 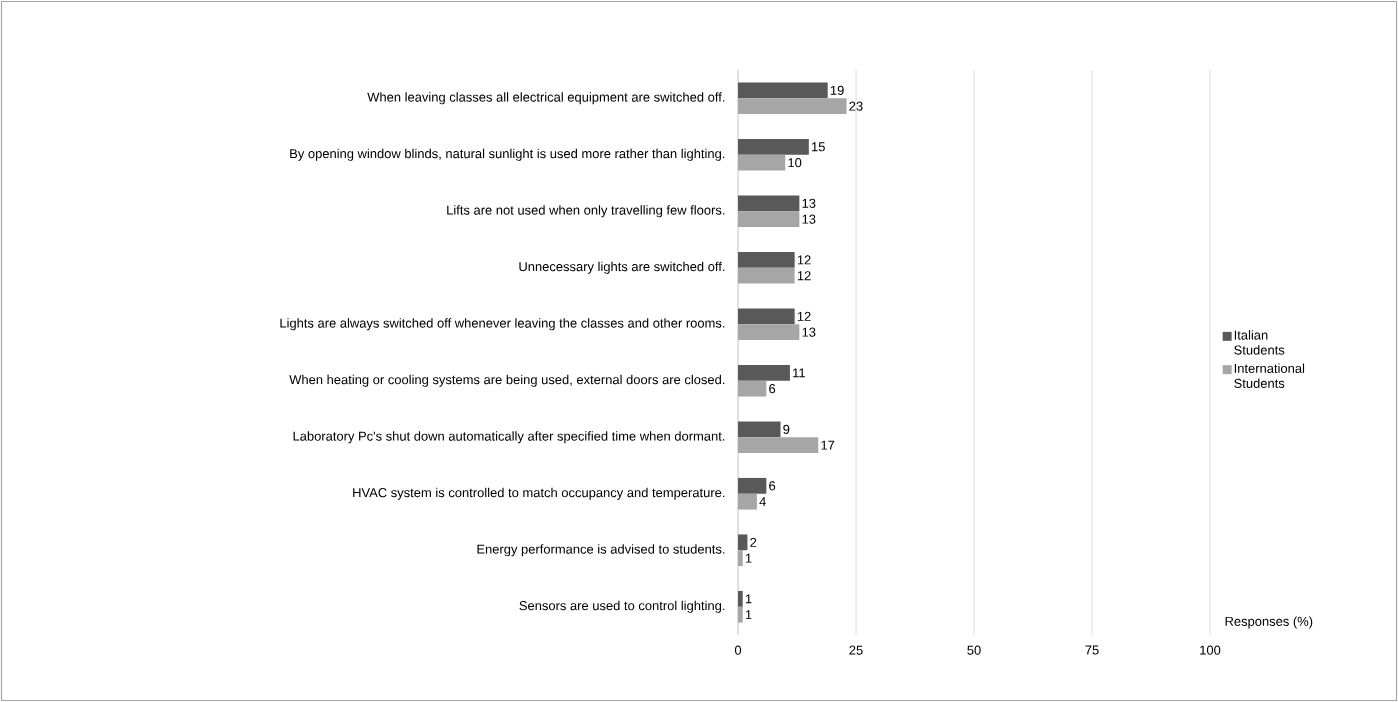 What do you see at coordinates (1259, 342) in the screenshot?
I see `legend-label: Italian Students` at bounding box center [1259, 342].